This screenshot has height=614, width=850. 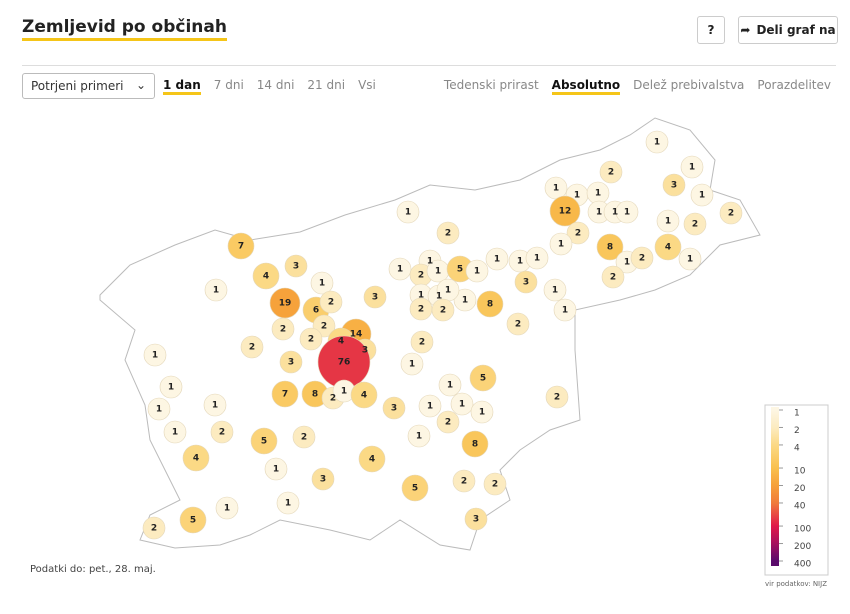 What do you see at coordinates (367, 85) in the screenshot?
I see `period-tab: Vsi` at bounding box center [367, 85].